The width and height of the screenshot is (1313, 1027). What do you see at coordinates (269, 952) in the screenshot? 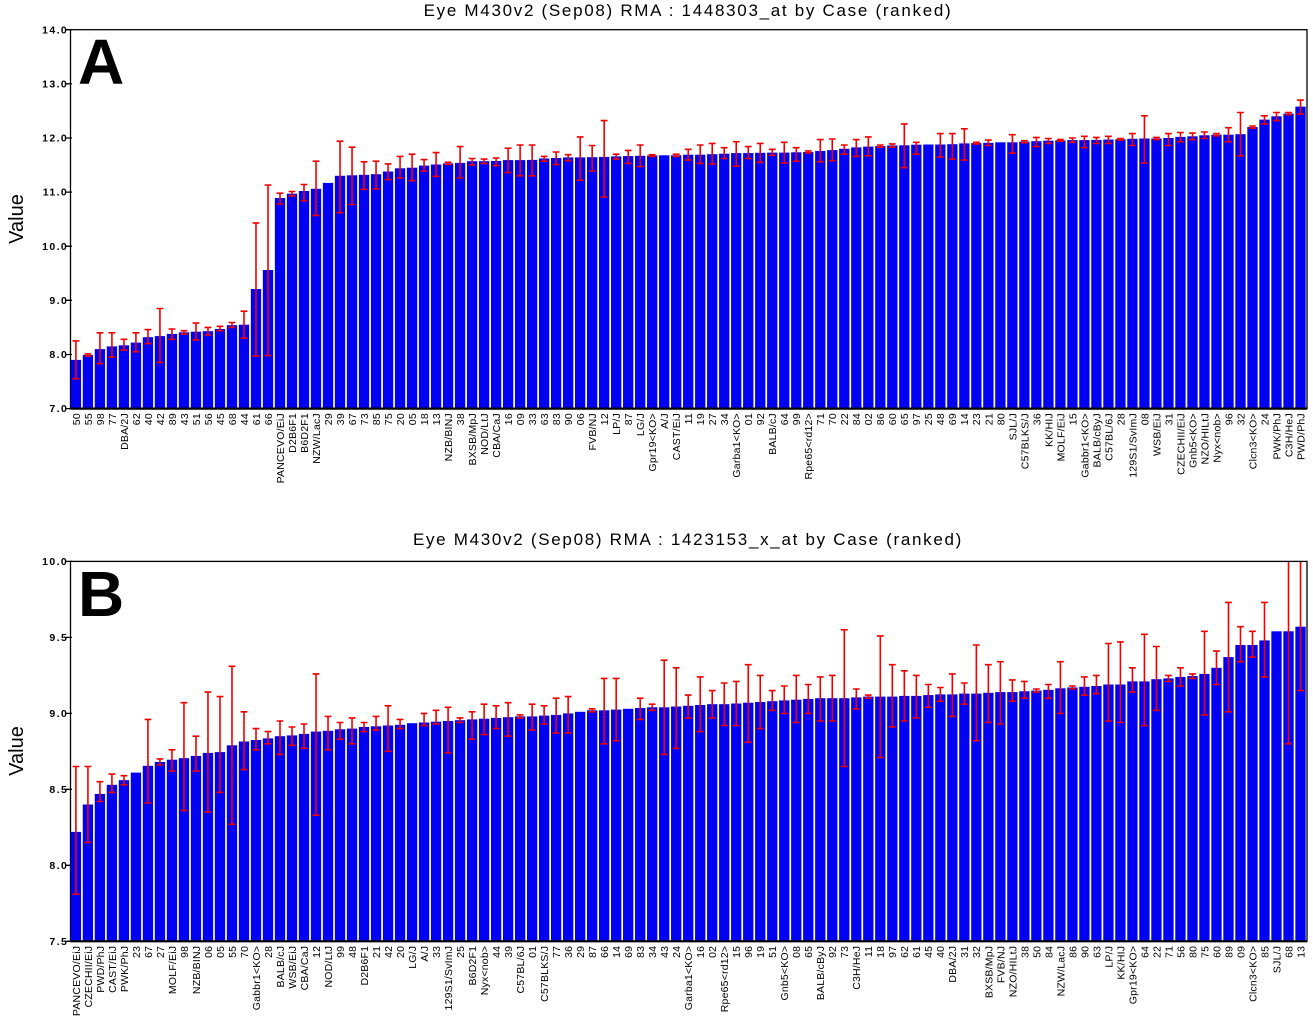
I see `svg-text: 28` at bounding box center [269, 952].